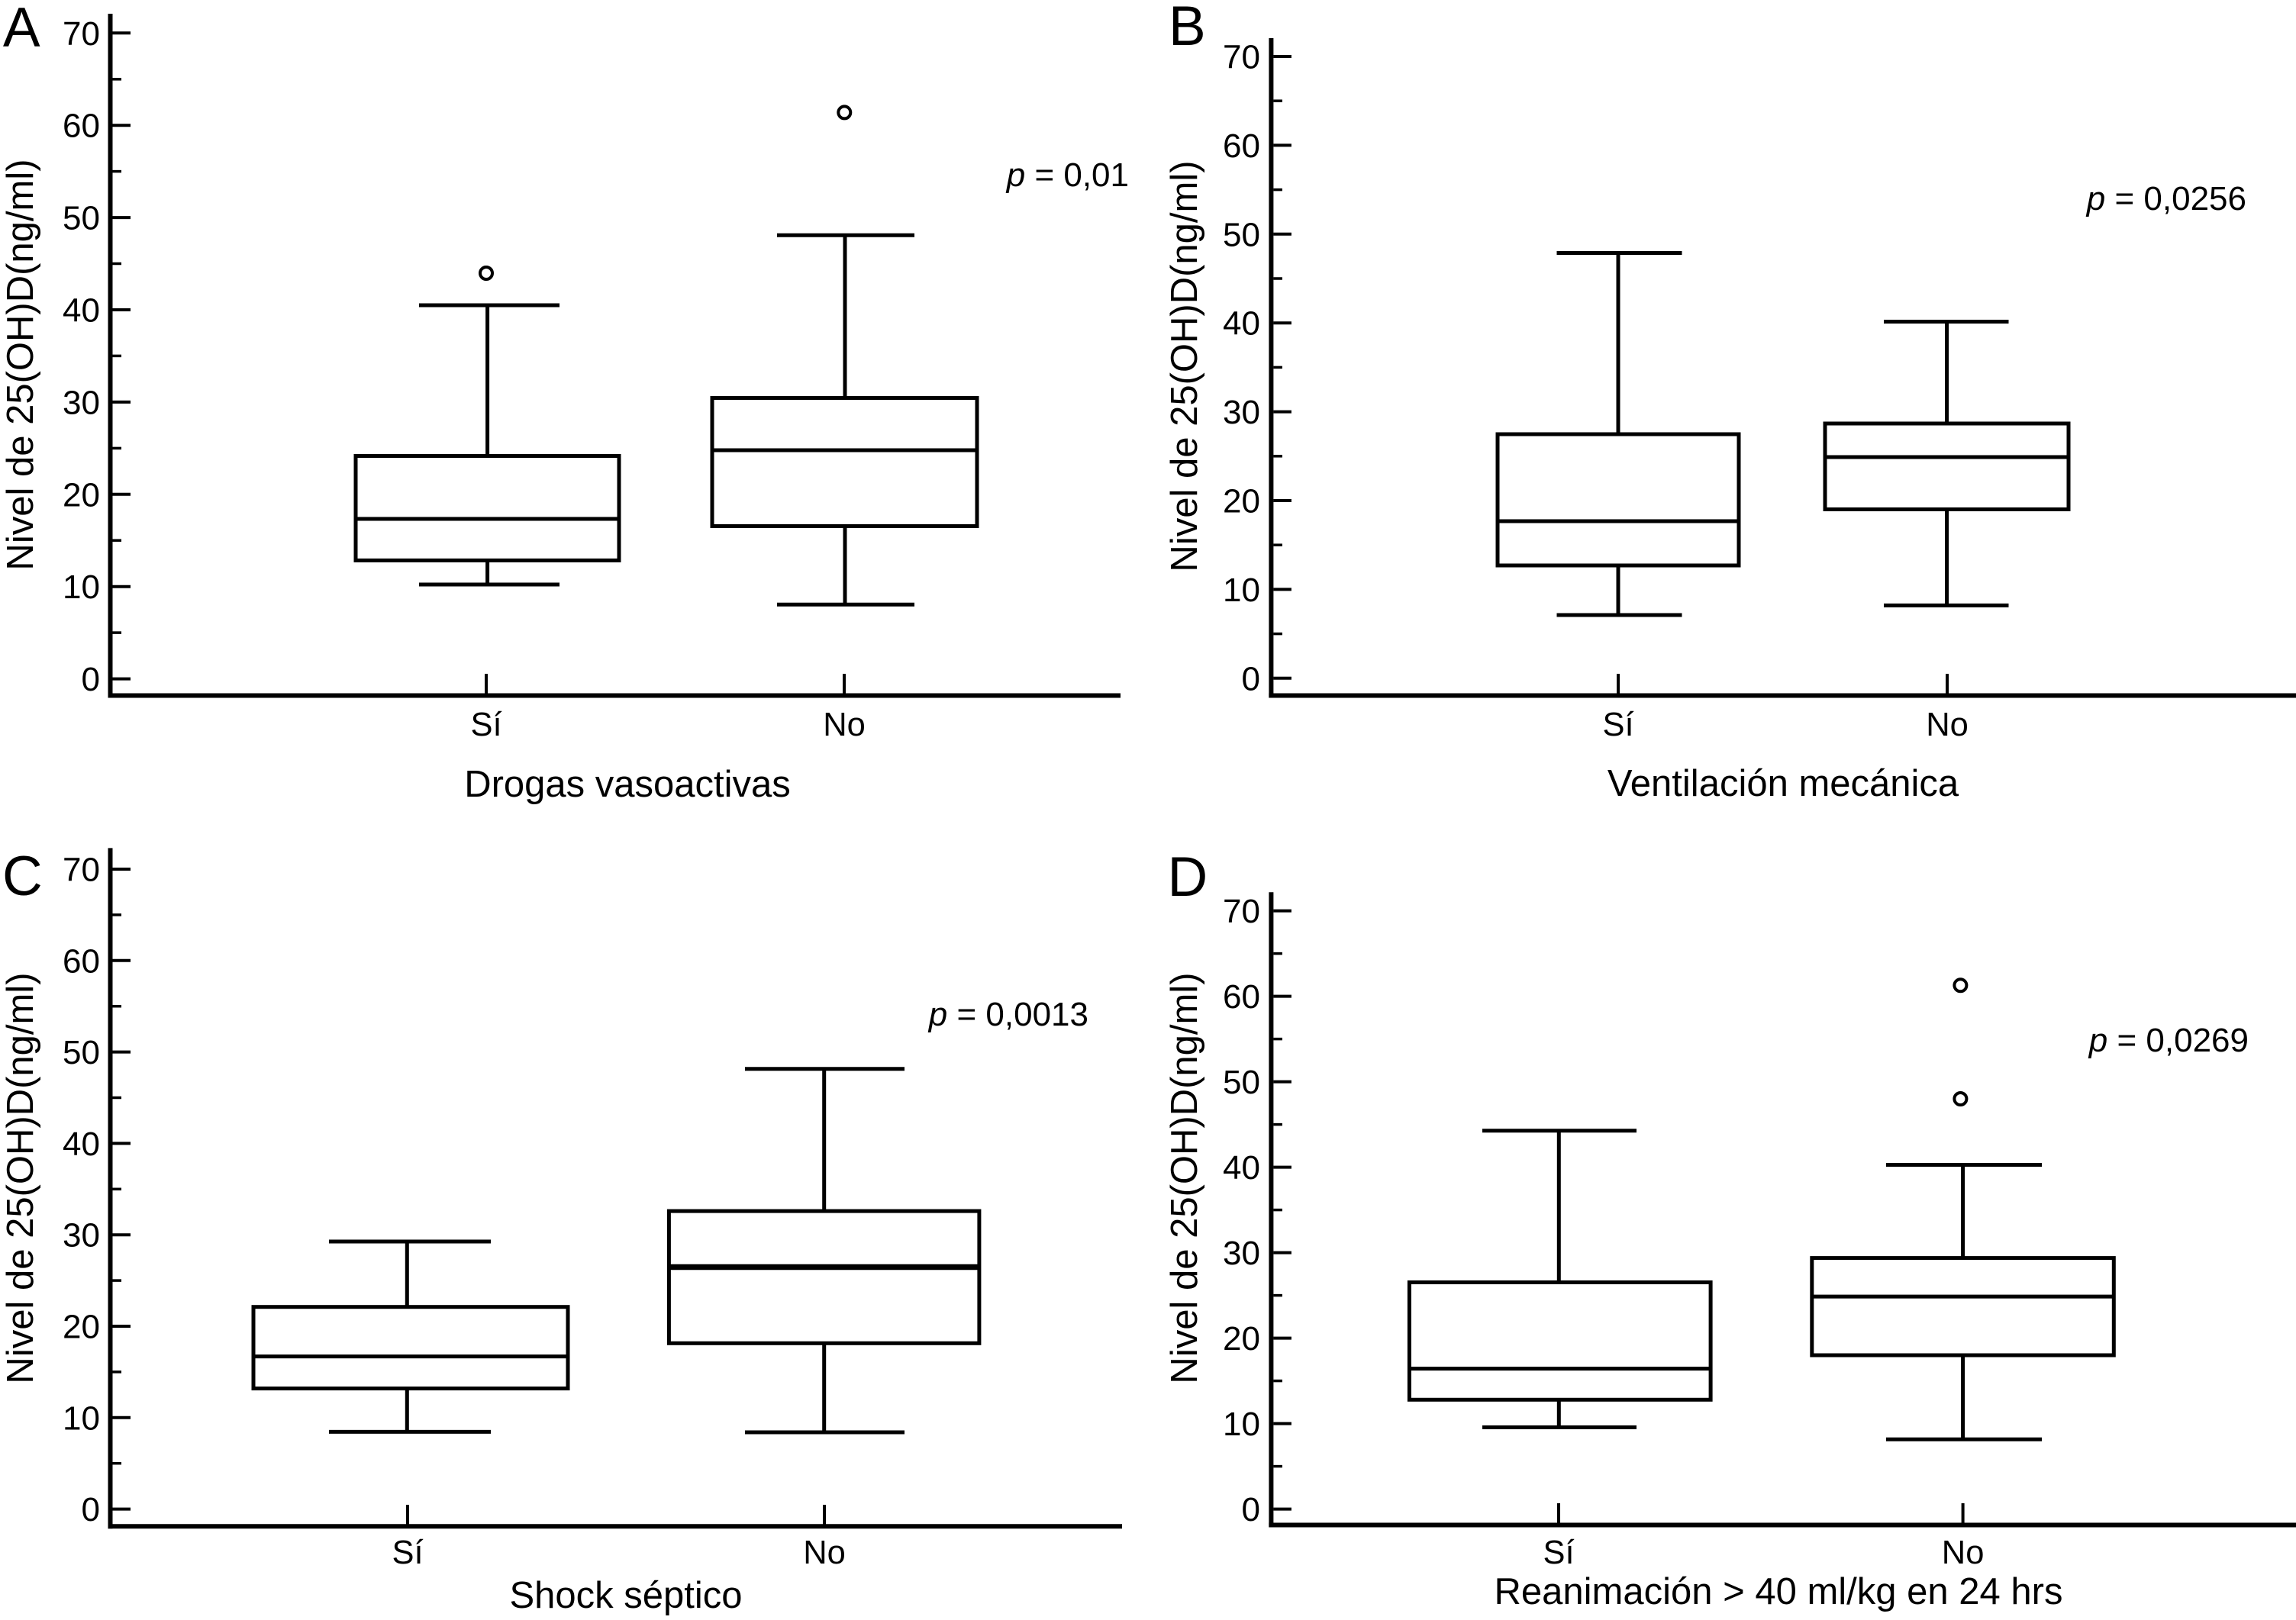 The image size is (2296, 1620). What do you see at coordinates (1187, 28) in the screenshot?
I see `svg-text: B` at bounding box center [1187, 28].